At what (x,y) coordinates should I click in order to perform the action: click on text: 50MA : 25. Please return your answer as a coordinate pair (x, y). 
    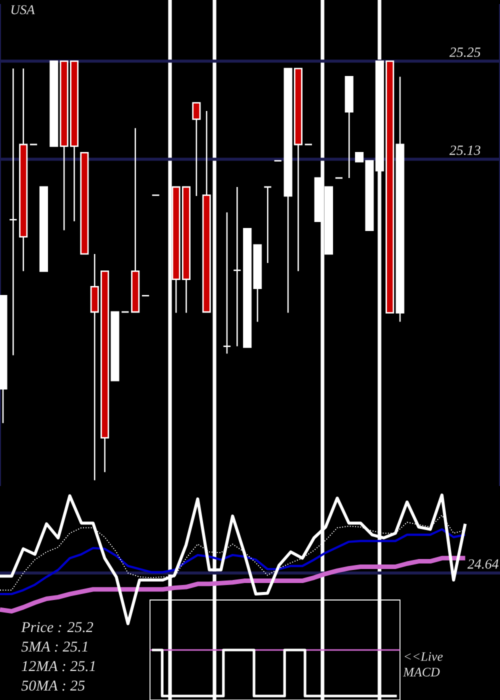
    Looking at the image, I should click on (53, 685).